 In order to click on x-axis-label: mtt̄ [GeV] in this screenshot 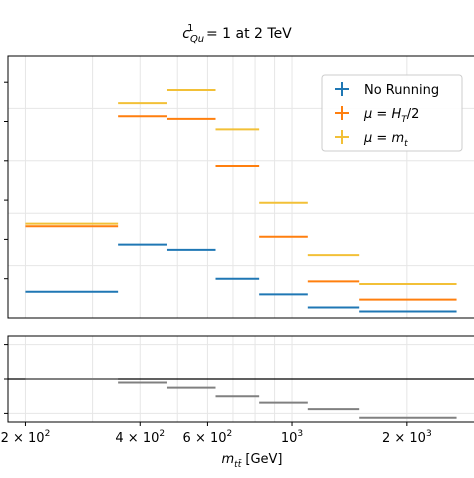, I will do `click(252, 461)`.